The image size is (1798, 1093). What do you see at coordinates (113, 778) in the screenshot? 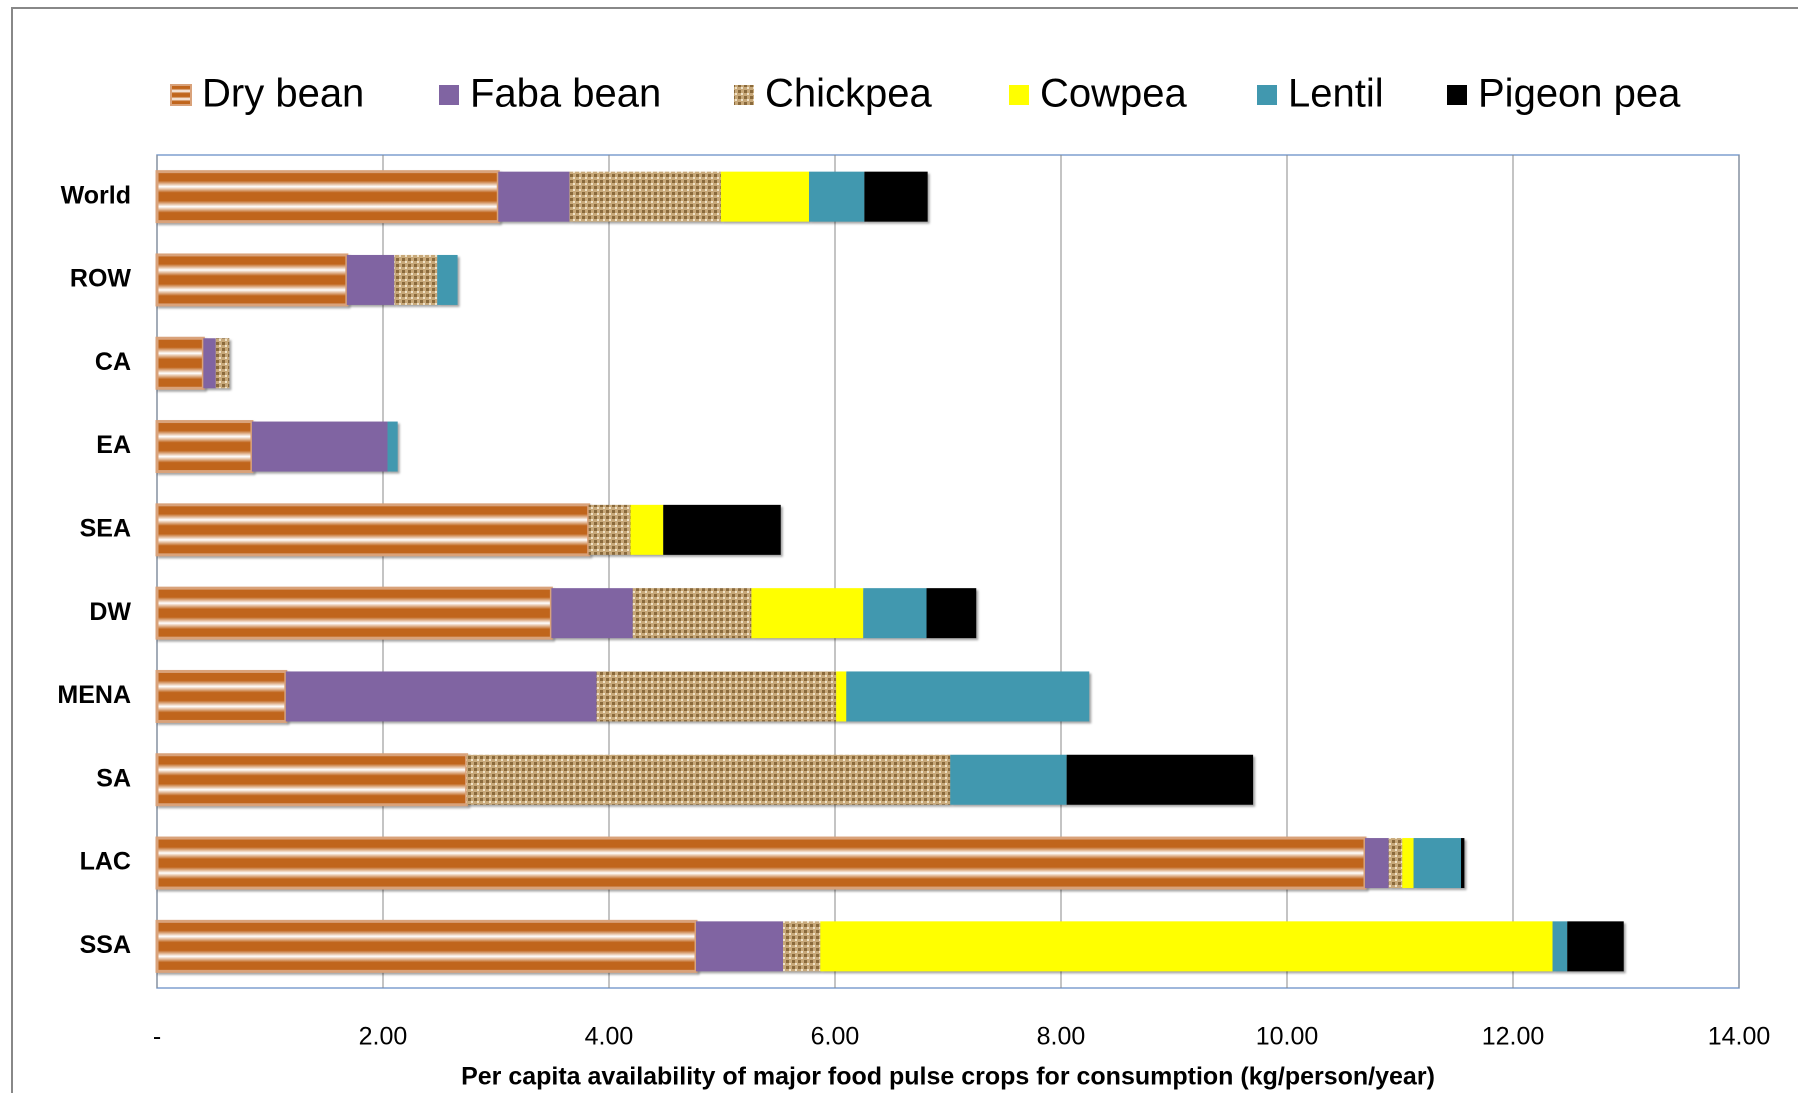
I see `category-label: SA` at bounding box center [113, 778].